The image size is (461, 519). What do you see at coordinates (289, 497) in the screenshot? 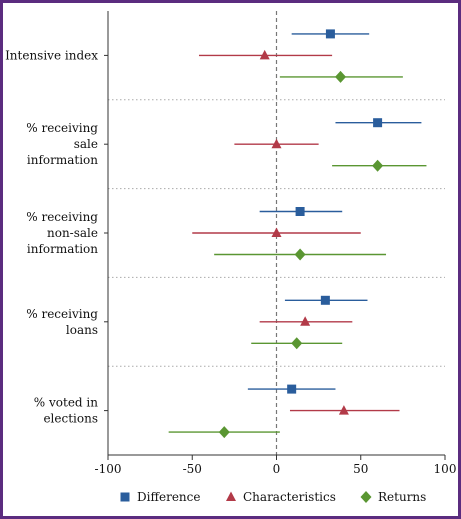
I see `legend-label-characteristics: Characteristics` at bounding box center [289, 497].